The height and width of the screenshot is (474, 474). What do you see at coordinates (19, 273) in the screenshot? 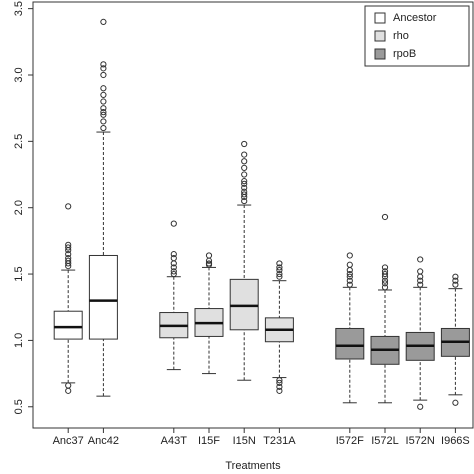
I see `y-tick-label: 1.5` at bounding box center [19, 273].